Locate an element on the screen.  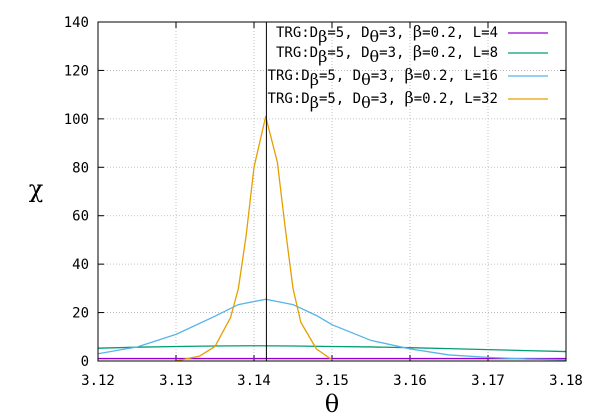
legend-text-part: =0.2, L=32 is located at coordinates (456, 99).